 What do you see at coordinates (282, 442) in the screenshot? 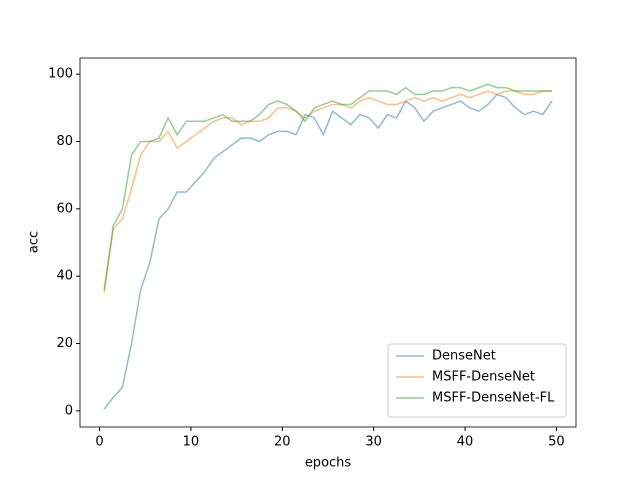
I see `x-tick-label: 20` at bounding box center [282, 442].